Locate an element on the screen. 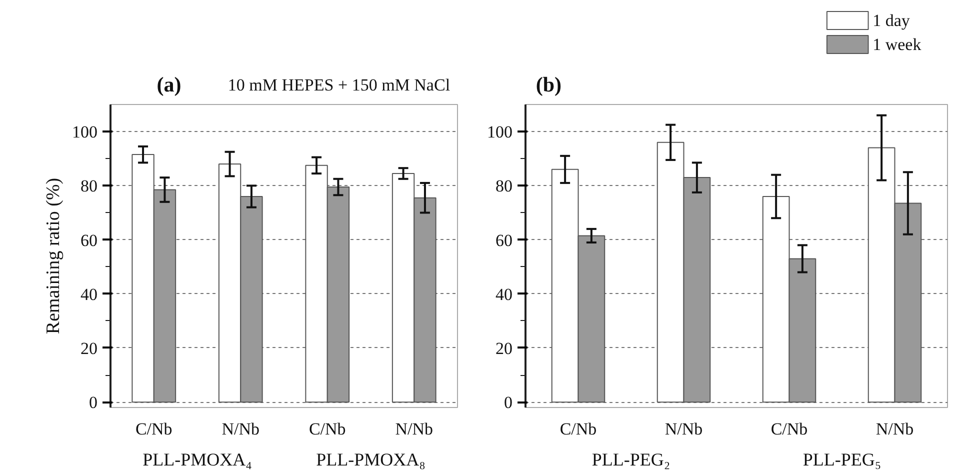  text: PLL-PMOXA₈ is located at coordinates (371, 460).